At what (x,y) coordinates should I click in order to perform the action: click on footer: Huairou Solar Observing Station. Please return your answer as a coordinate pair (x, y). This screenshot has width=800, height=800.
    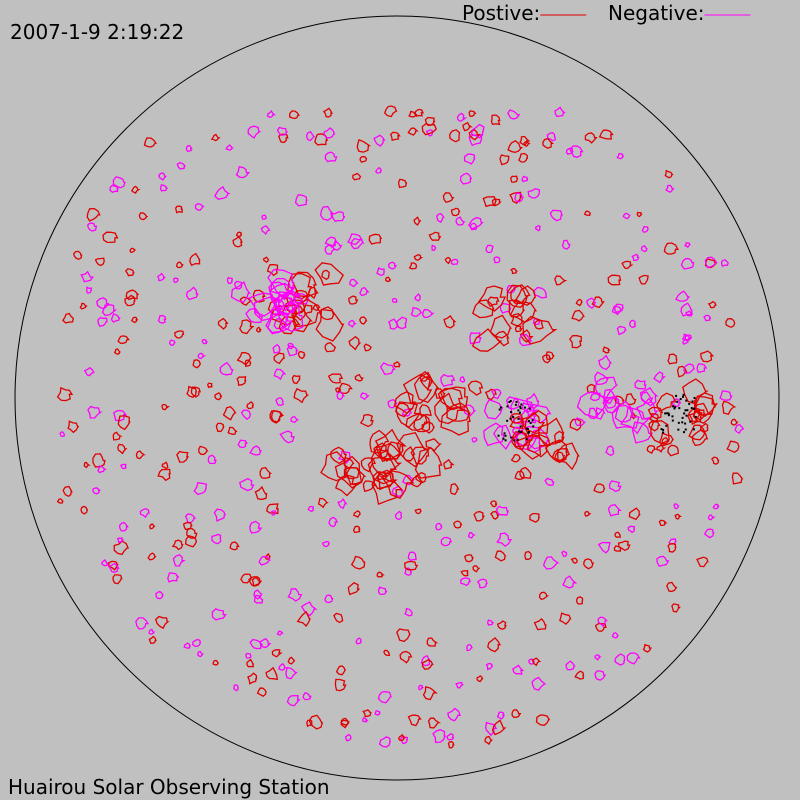
    Looking at the image, I should click on (169, 787).